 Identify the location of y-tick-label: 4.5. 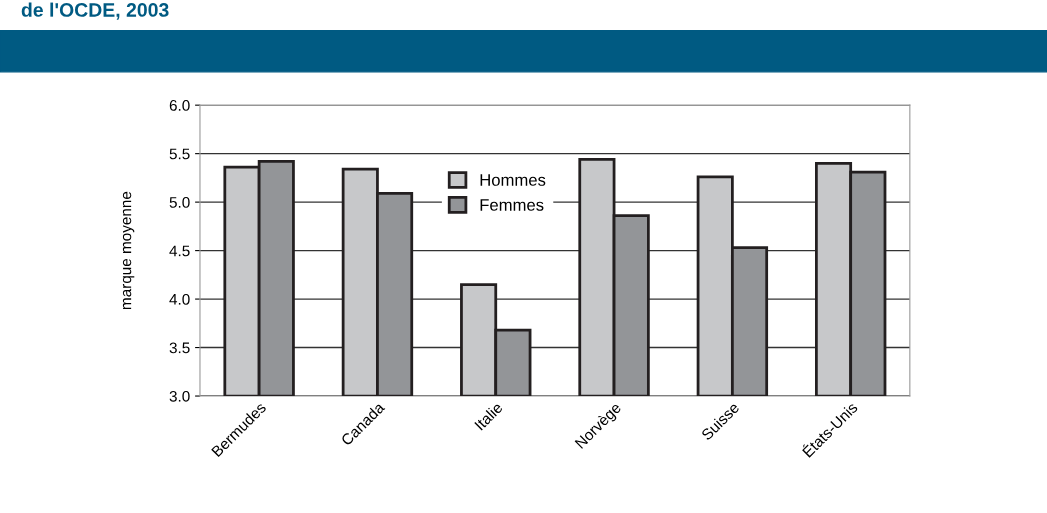
(179, 251).